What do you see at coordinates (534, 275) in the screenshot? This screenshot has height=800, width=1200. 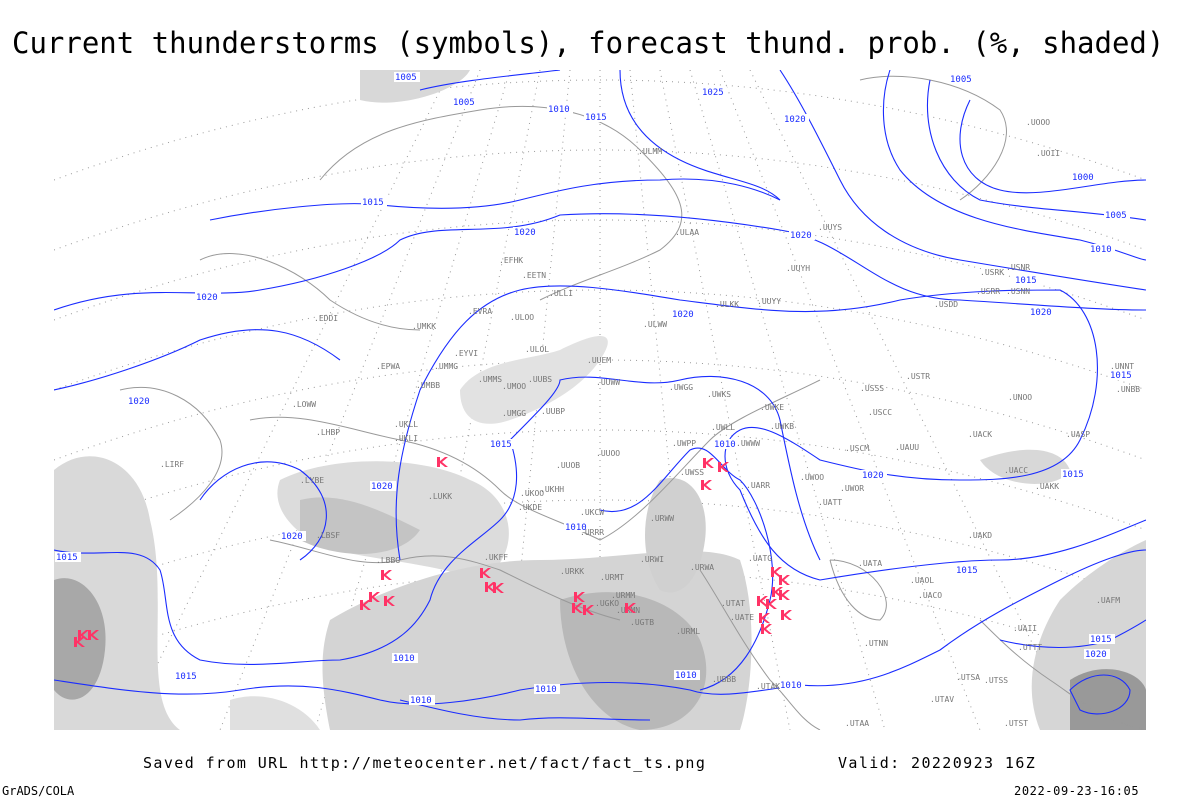 I see `station-label: .EETN` at bounding box center [534, 275].